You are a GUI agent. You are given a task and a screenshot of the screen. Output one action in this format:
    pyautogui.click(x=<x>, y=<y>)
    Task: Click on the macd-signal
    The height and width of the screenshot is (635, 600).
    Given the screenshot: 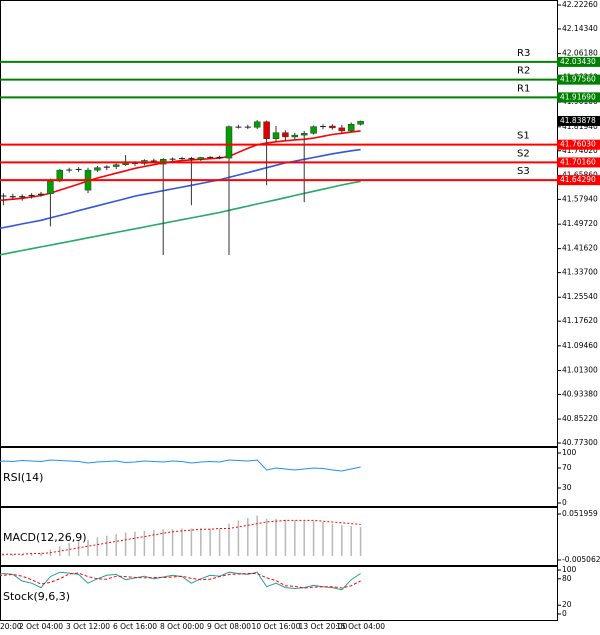 What is the action you would take?
    pyautogui.click(x=180, y=537)
    